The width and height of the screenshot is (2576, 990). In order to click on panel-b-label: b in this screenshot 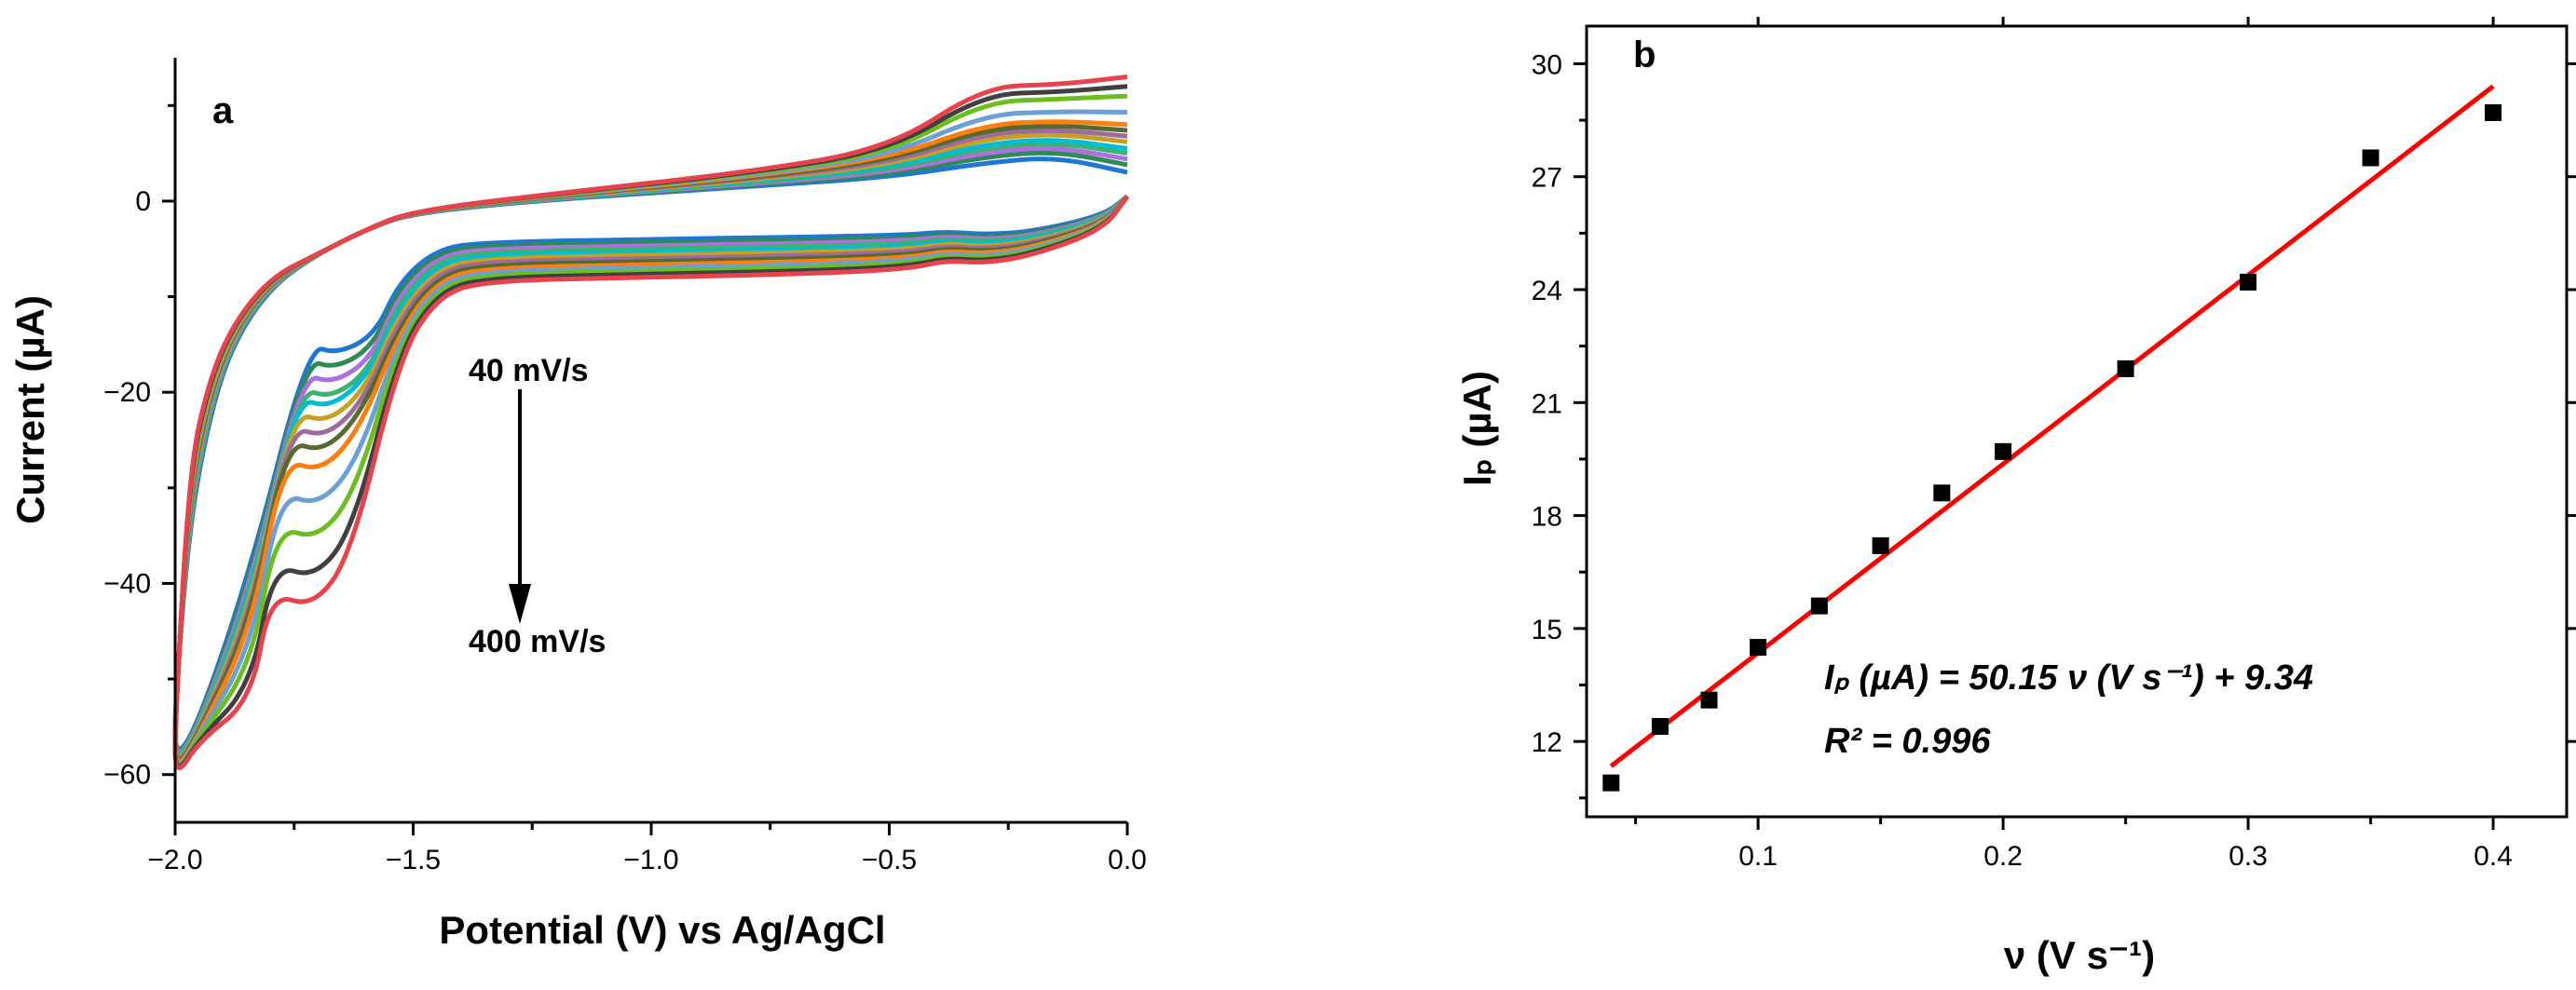, I will do `click(1644, 54)`.